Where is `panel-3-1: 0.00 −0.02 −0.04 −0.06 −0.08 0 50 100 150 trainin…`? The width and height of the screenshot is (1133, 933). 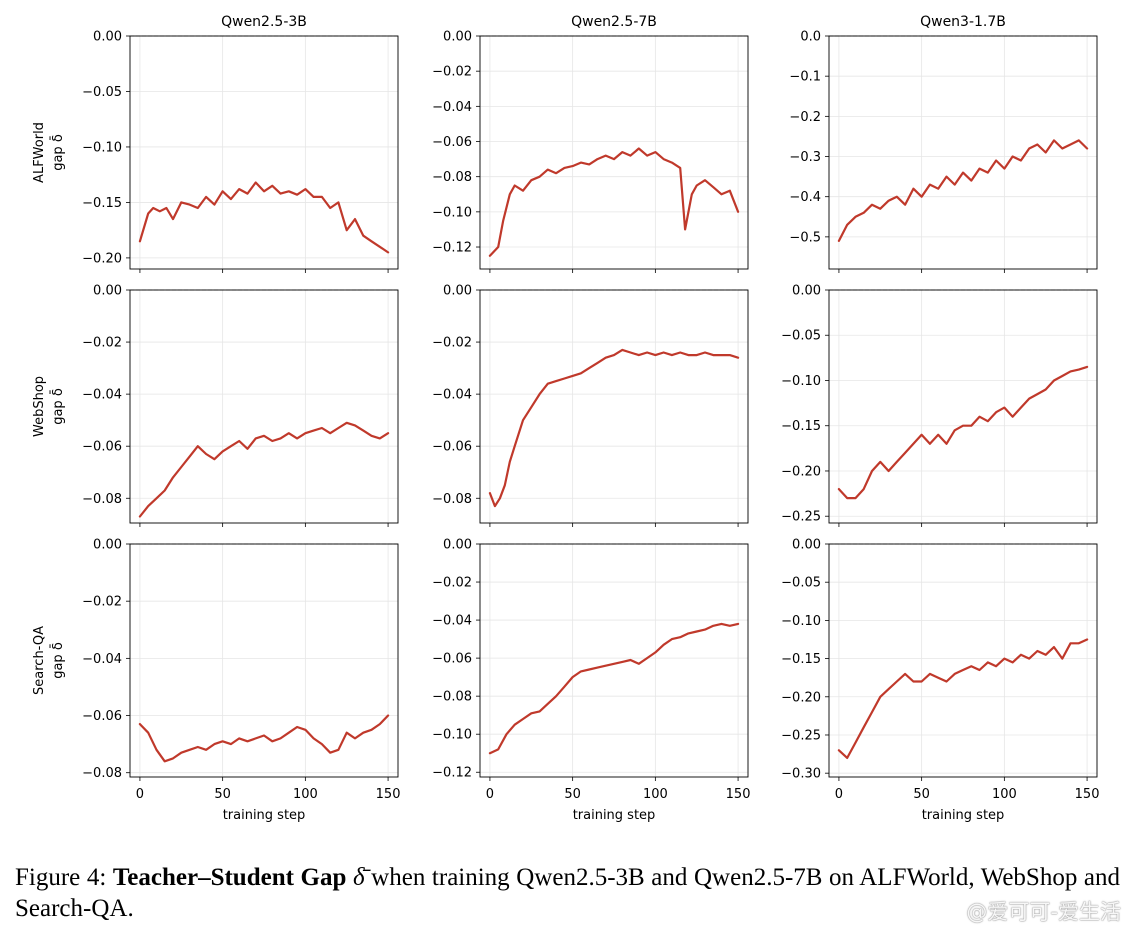 panel-3-1: 0.00 −0.02 −0.04 −0.06 −0.08 0 50 100 150 trainin… is located at coordinates (216, 681).